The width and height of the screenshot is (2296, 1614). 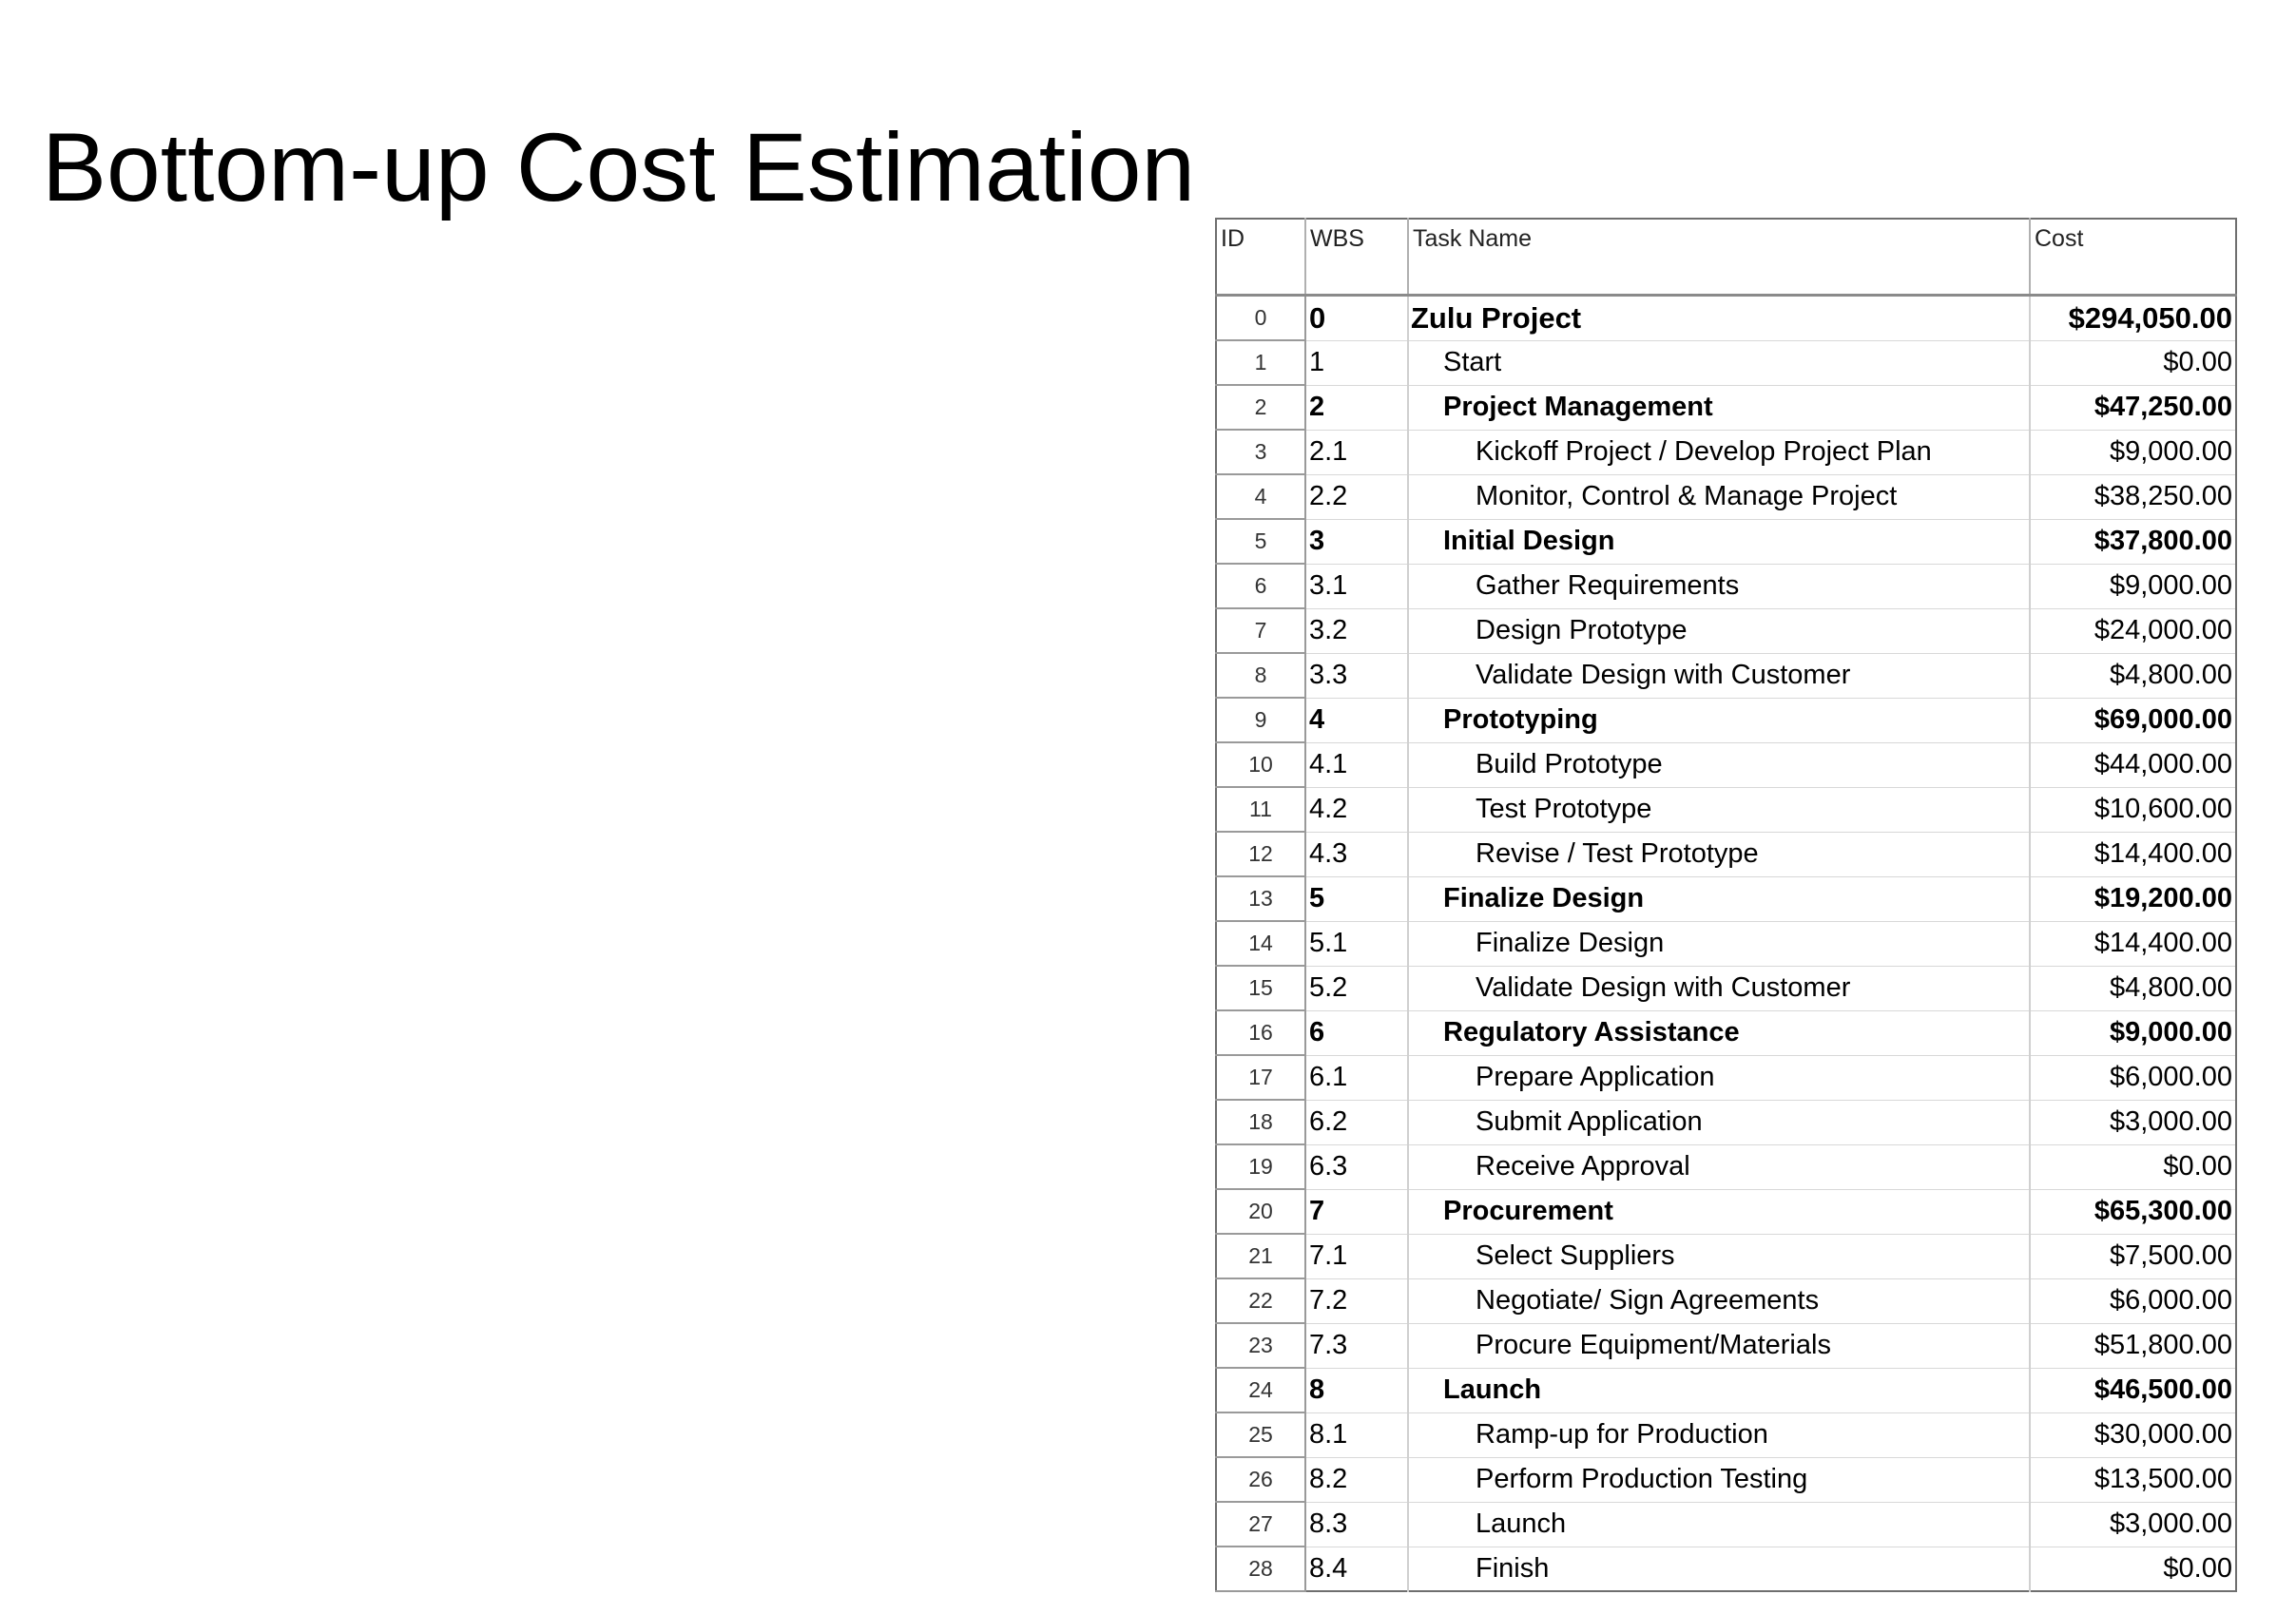 I want to click on table-row: 2 2 Project Management $47,250.00, so click(x=1726, y=408).